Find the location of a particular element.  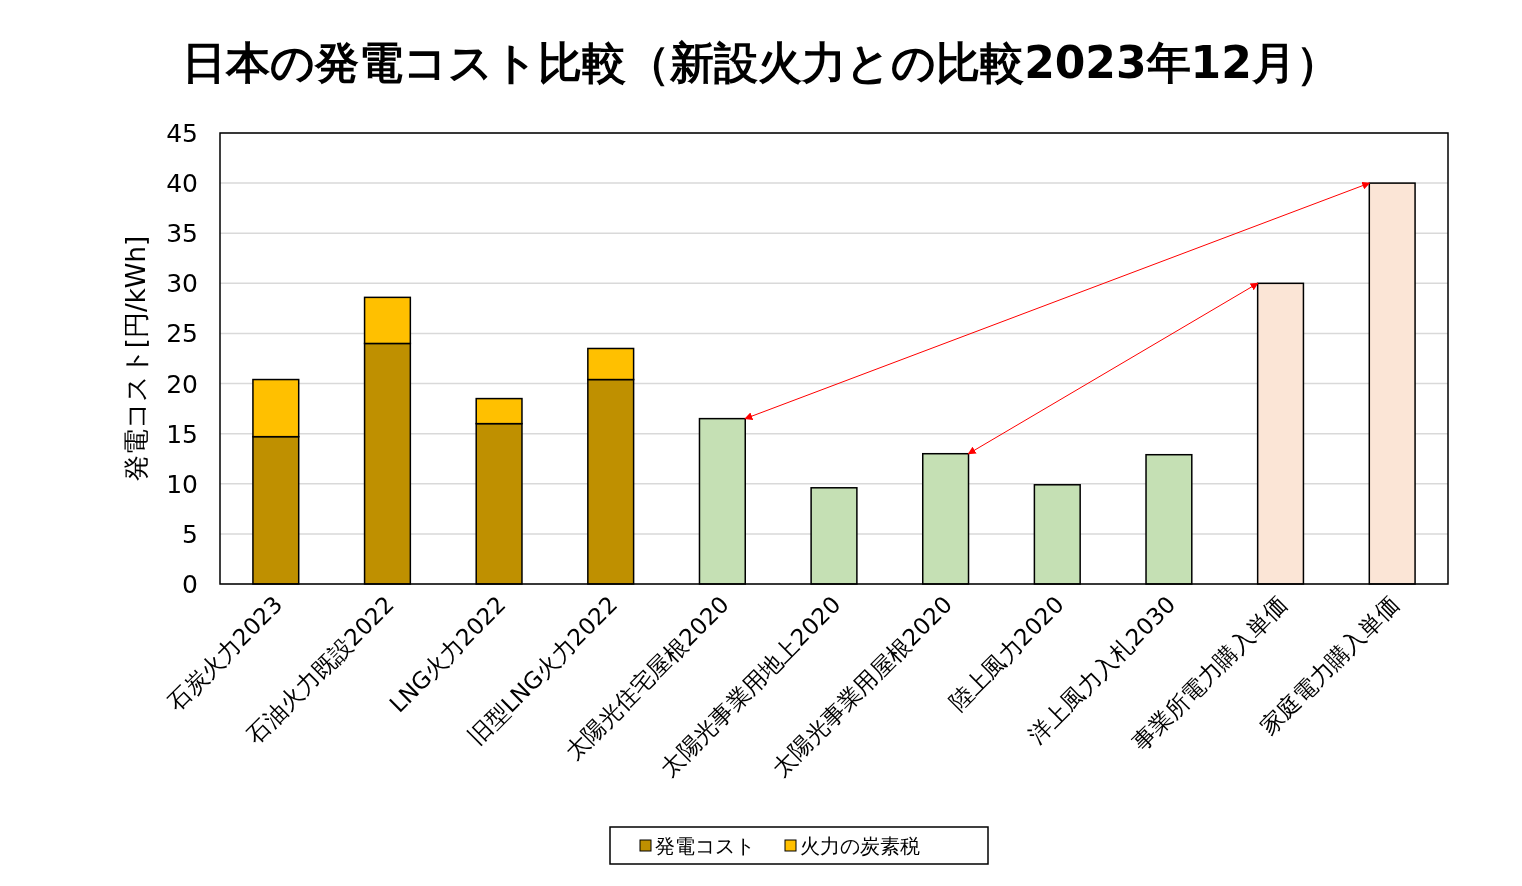

y-tick-label: 10 is located at coordinates (182, 484).